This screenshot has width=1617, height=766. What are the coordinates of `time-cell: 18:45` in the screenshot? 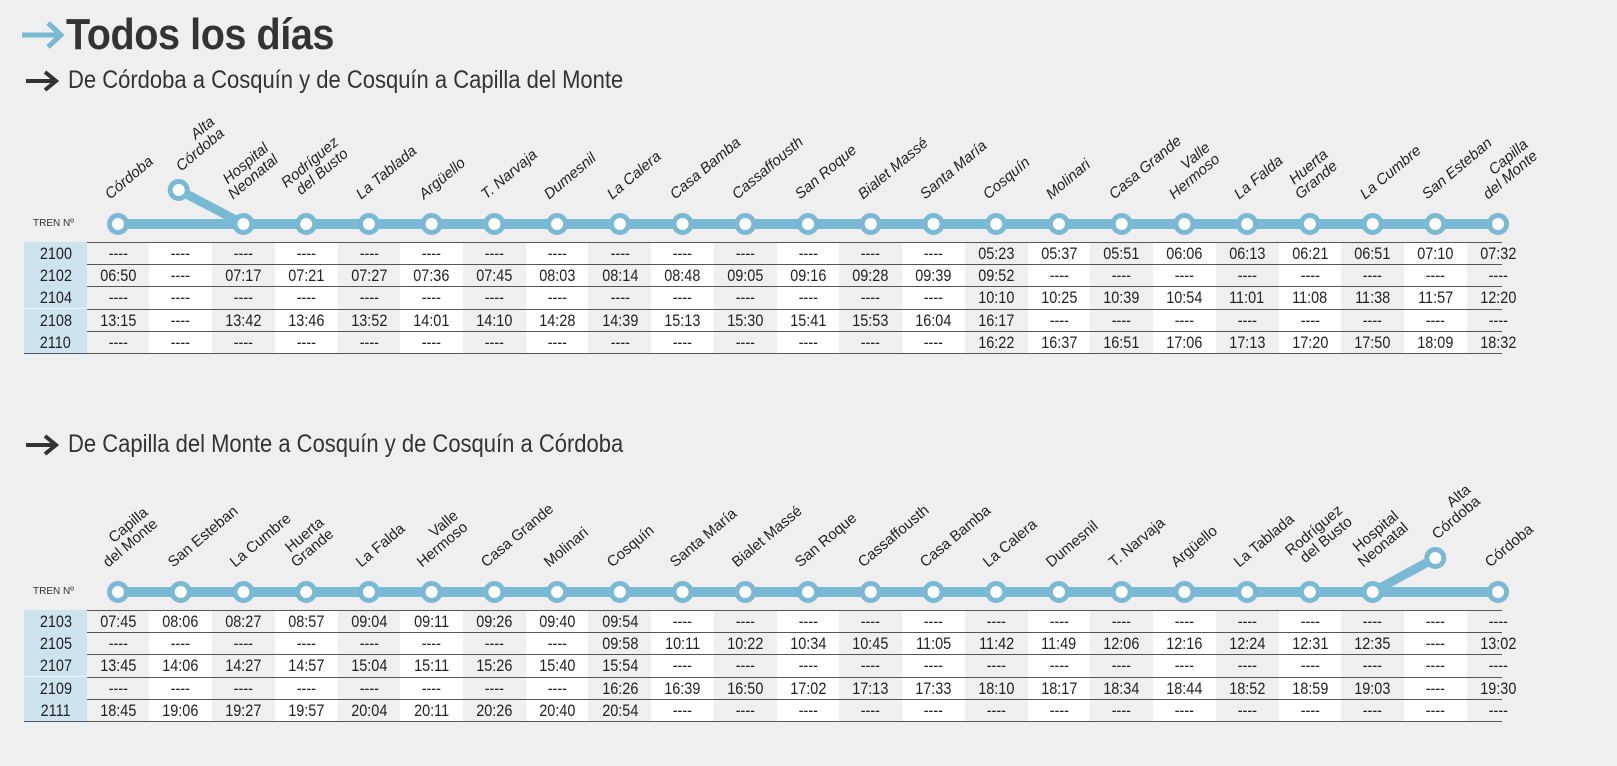 It's located at (118, 710).